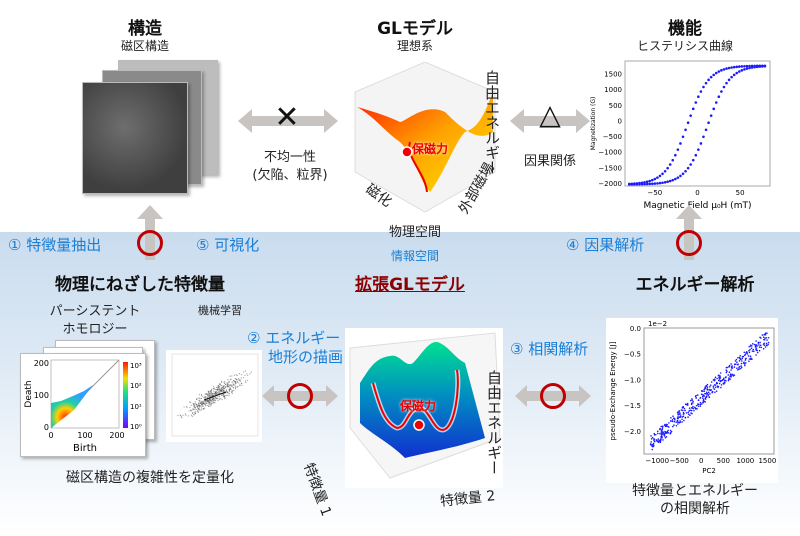  Describe the element at coordinates (620, 121) in the screenshot. I see `hysteresis-ytick: 0` at that location.